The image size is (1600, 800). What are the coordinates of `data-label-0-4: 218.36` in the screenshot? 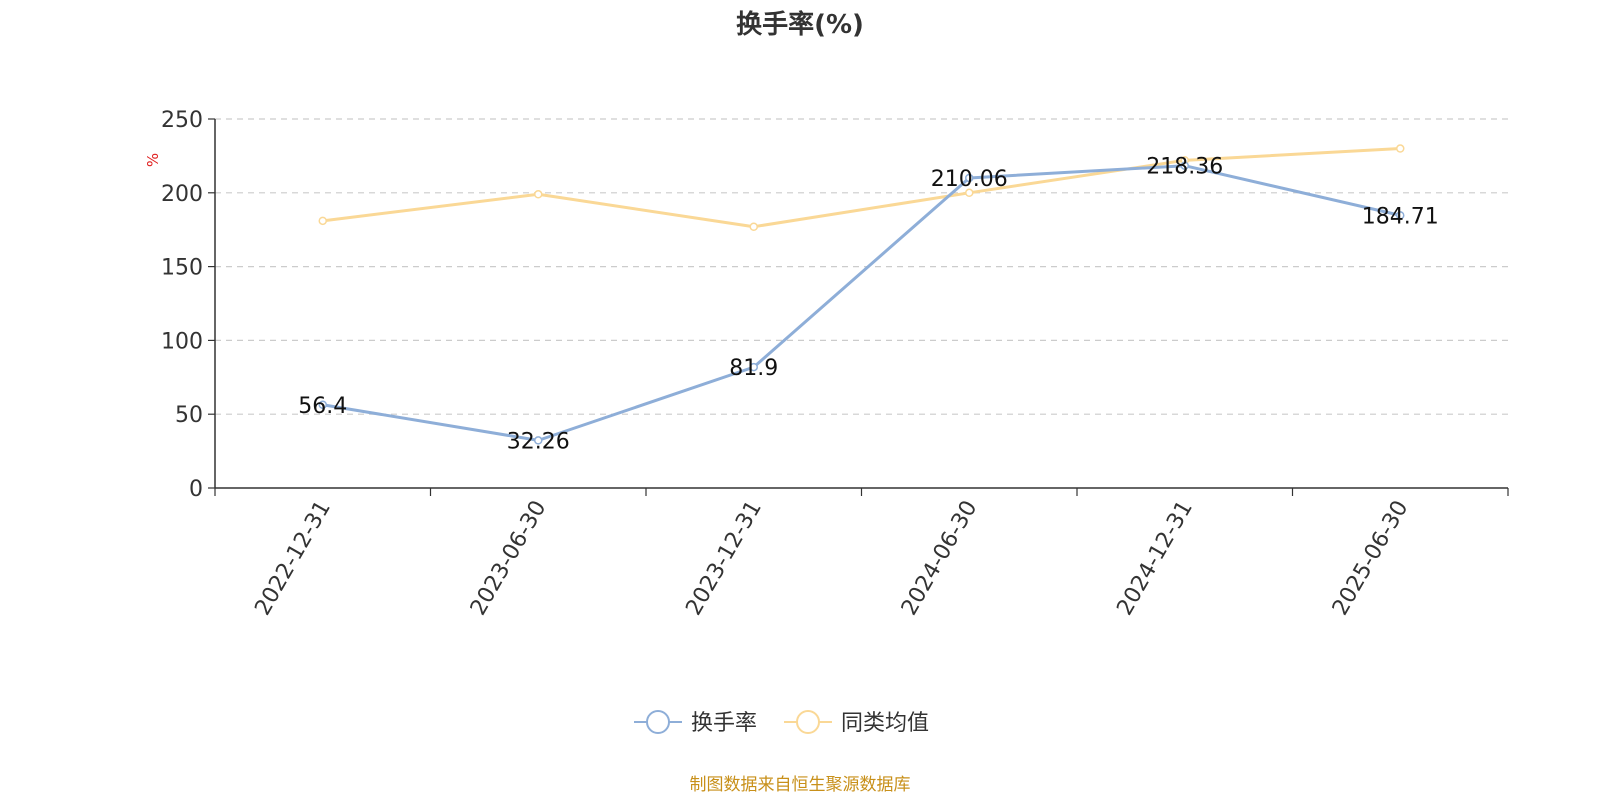 It's located at (1184, 167).